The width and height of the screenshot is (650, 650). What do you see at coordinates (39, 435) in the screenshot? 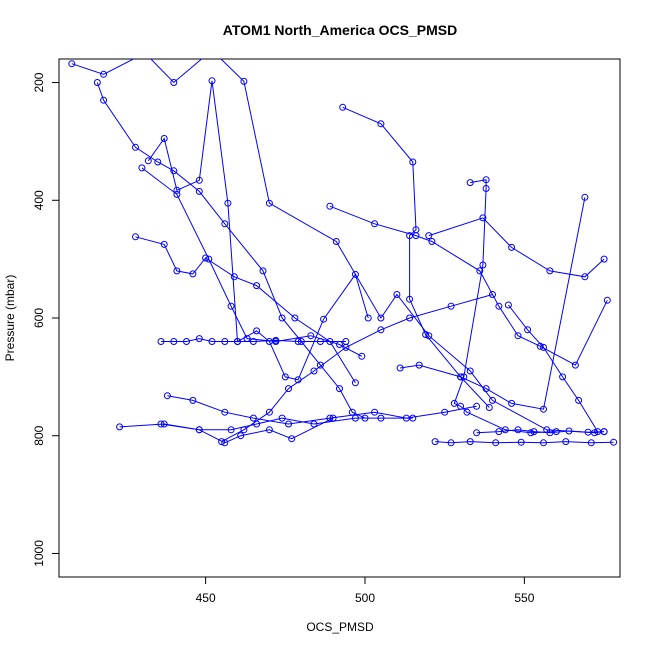
I see `y-tick-label: 800` at bounding box center [39, 435].